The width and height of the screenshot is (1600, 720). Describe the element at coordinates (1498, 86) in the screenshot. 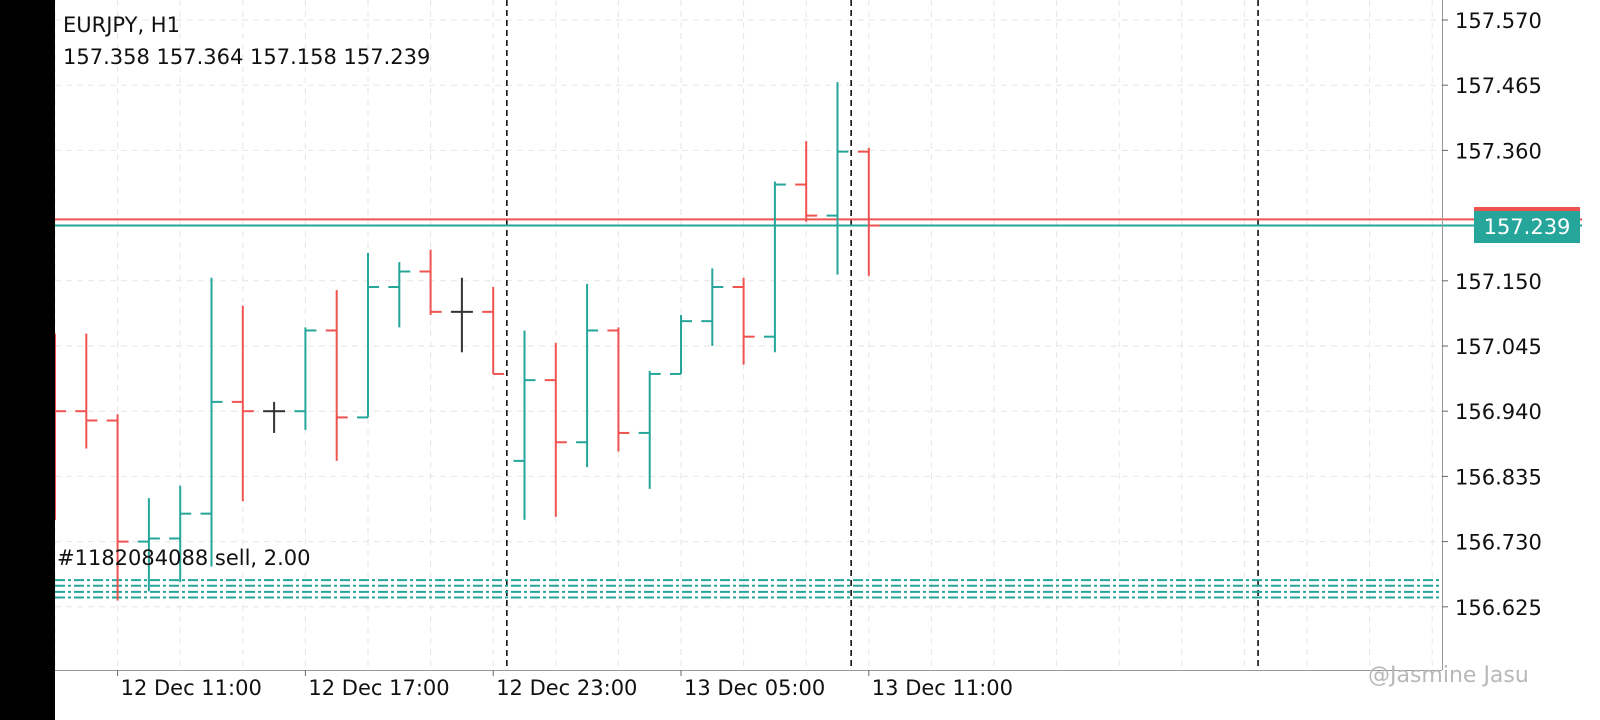

I see `y-tick-label: 157.465` at that location.